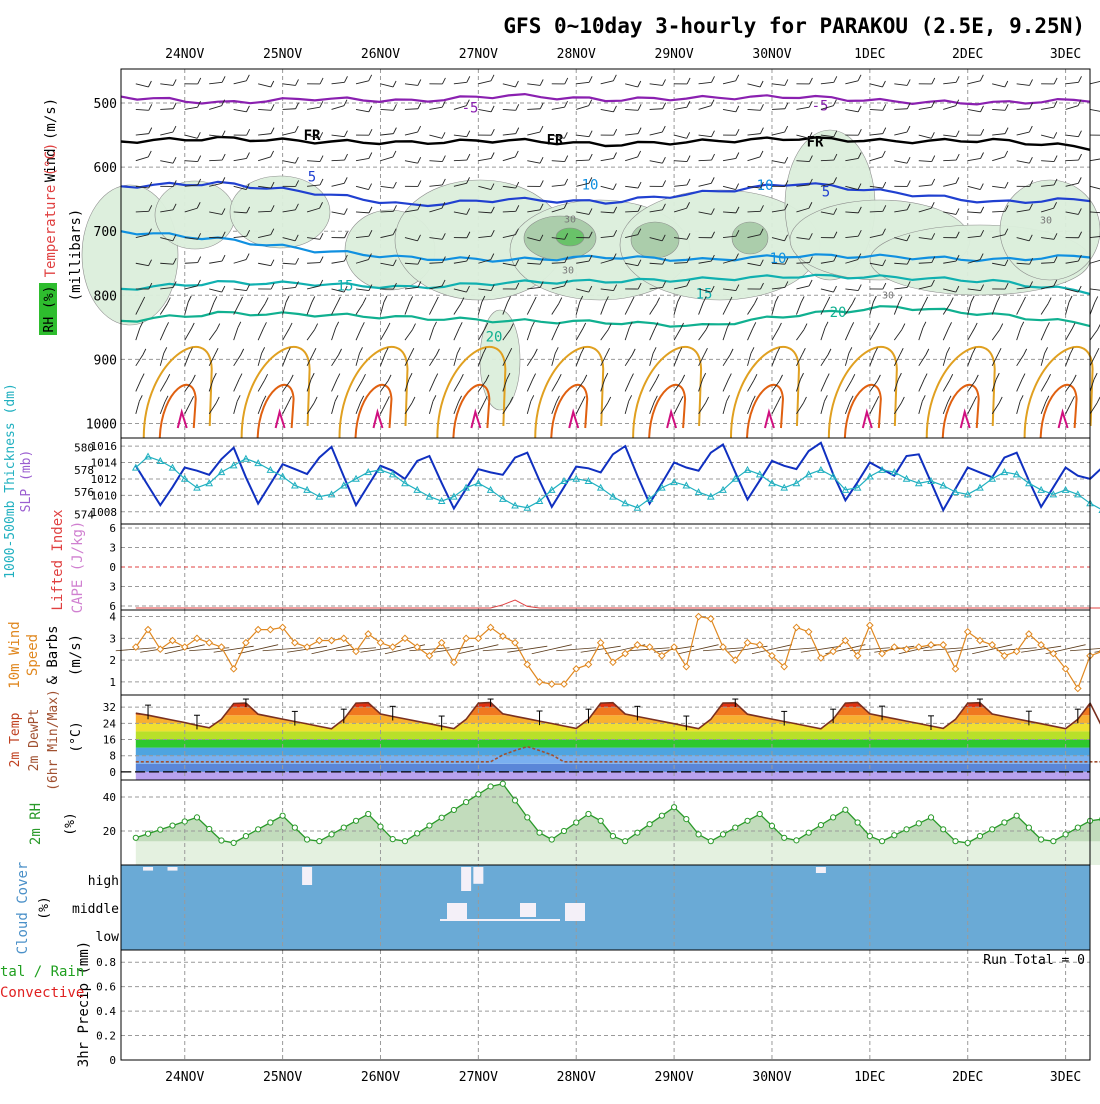 The width and height of the screenshot is (1100, 1104). Describe the element at coordinates (104, 512) in the screenshot. I see `slp-tick-label: 1008` at that location.